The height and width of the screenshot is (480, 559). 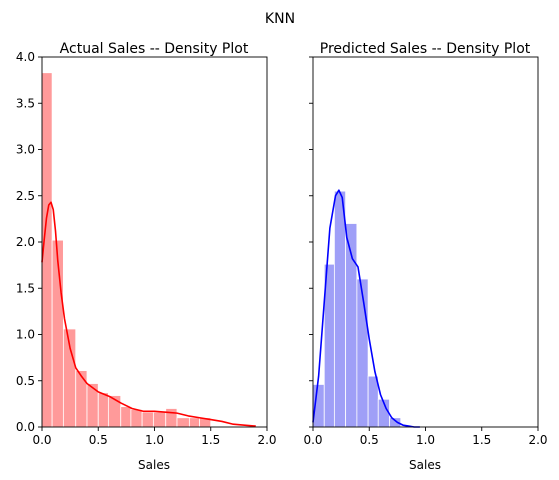 What do you see at coordinates (25, 242) in the screenshot?
I see `y-tick-label: 2.0` at bounding box center [25, 242].